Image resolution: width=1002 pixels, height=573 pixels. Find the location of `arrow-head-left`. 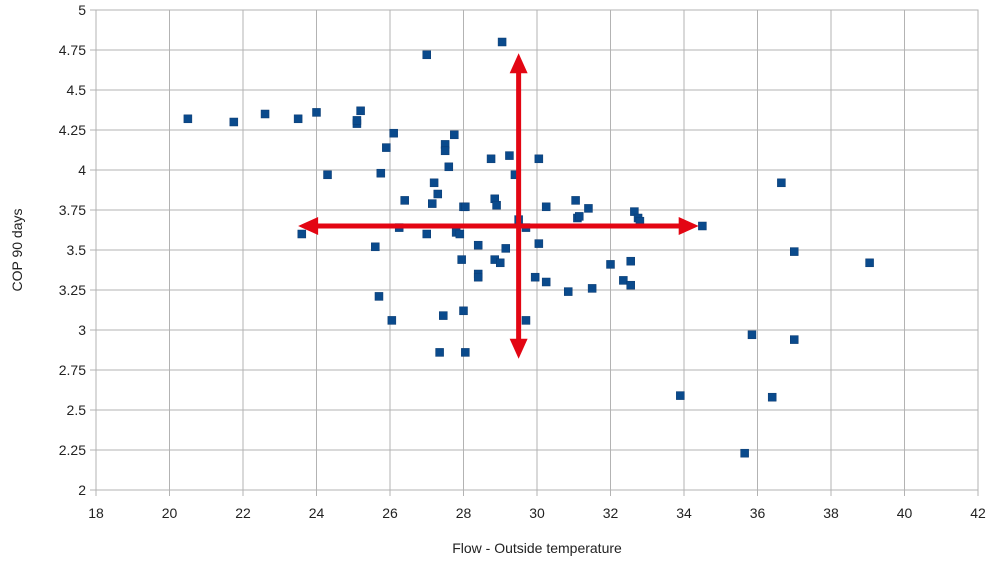

arrow-head-left is located at coordinates (308, 226).